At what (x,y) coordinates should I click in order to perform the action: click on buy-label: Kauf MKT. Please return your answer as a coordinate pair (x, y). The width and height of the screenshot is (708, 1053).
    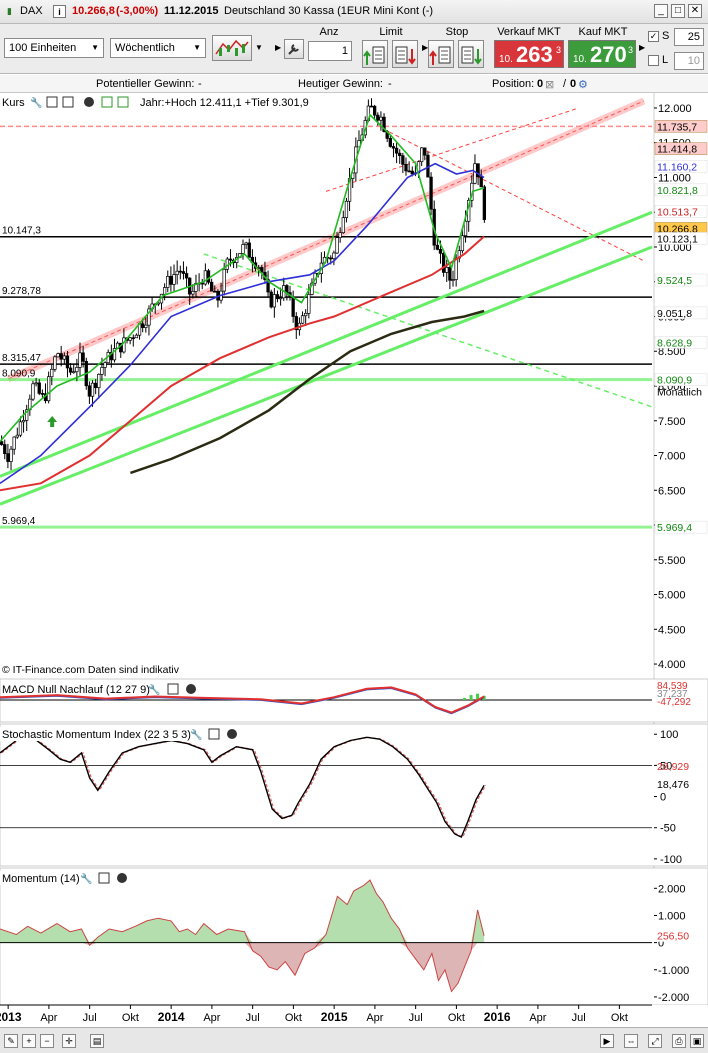
    Looking at the image, I should click on (603, 32).